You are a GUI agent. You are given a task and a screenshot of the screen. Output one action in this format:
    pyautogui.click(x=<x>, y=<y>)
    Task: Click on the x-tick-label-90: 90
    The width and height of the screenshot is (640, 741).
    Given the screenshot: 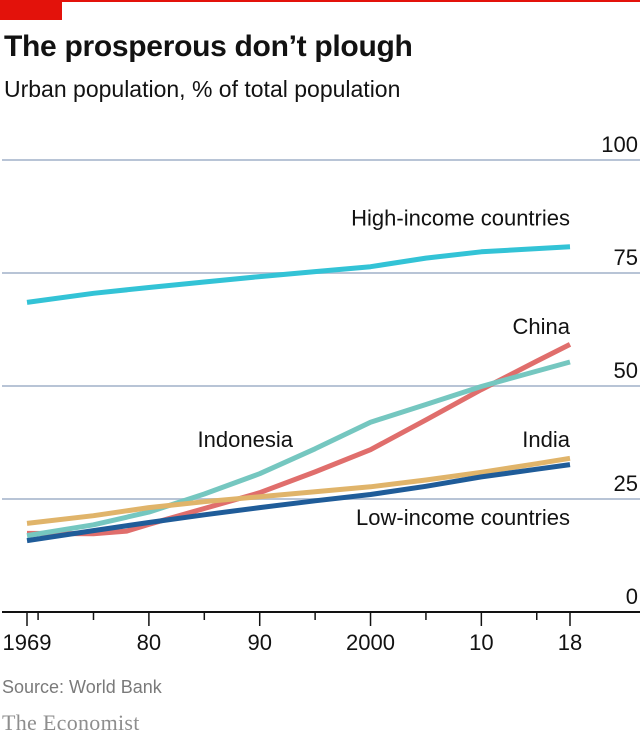 What is the action you would take?
    pyautogui.click(x=259, y=642)
    